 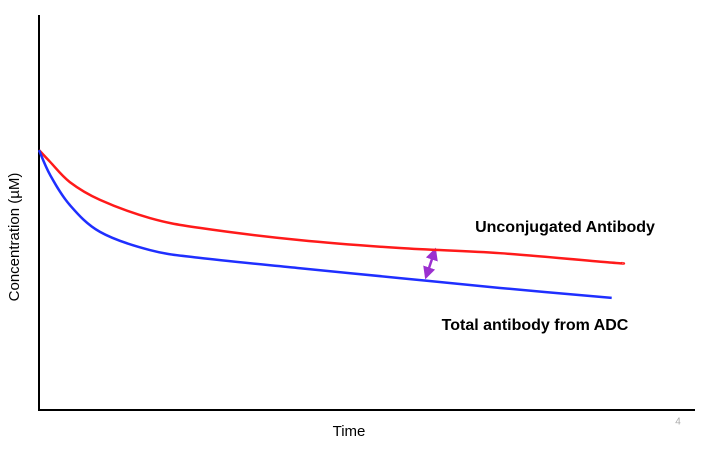 What do you see at coordinates (430, 263) in the screenshot?
I see `difference-arrow` at bounding box center [430, 263].